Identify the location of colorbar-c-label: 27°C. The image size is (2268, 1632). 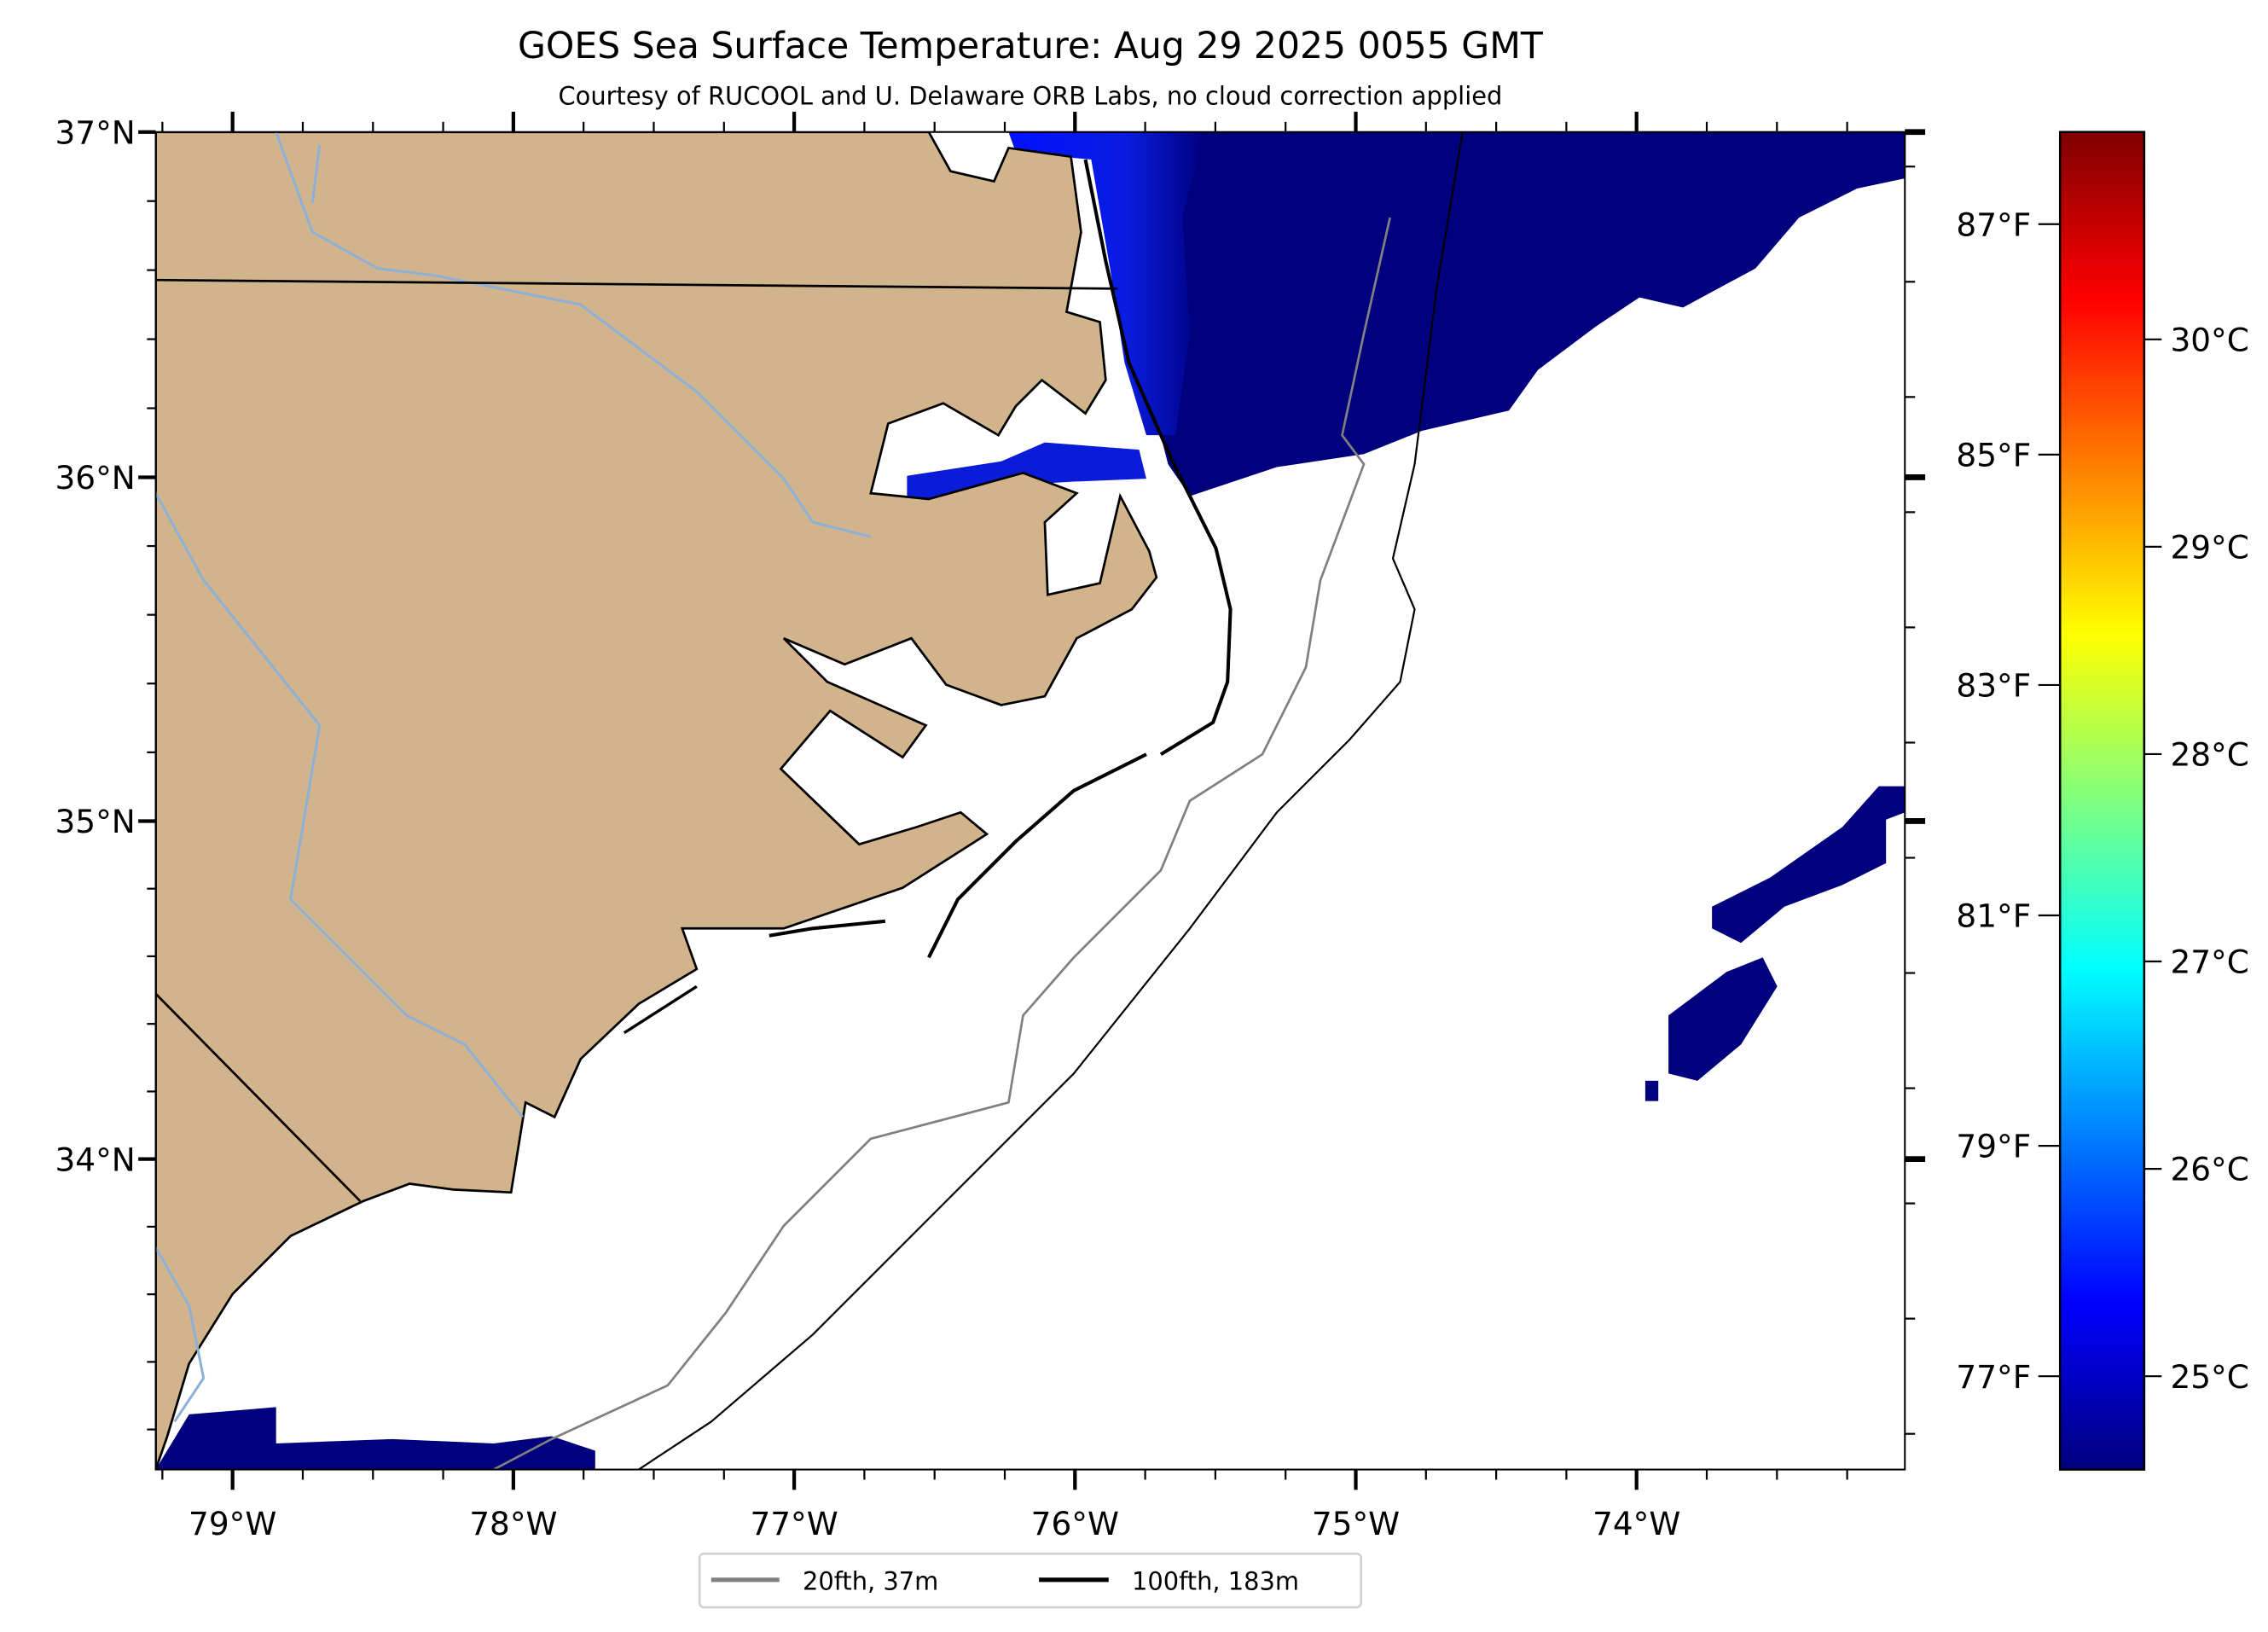
(2209, 962).